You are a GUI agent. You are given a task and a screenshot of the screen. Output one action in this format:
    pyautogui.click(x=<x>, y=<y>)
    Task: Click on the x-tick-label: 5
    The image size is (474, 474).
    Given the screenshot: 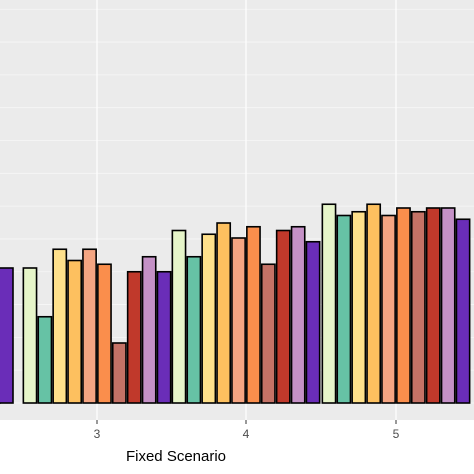 What is the action you would take?
    pyautogui.click(x=396, y=434)
    